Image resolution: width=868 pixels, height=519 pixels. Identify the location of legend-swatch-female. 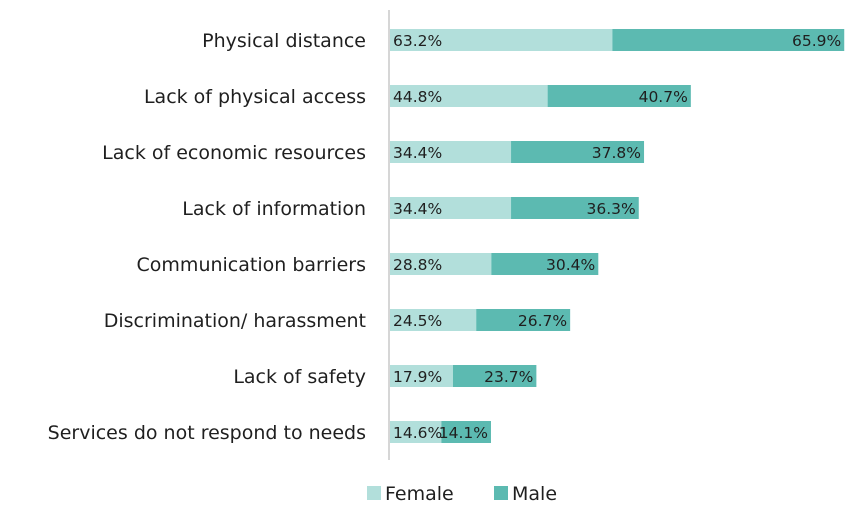
(374, 493).